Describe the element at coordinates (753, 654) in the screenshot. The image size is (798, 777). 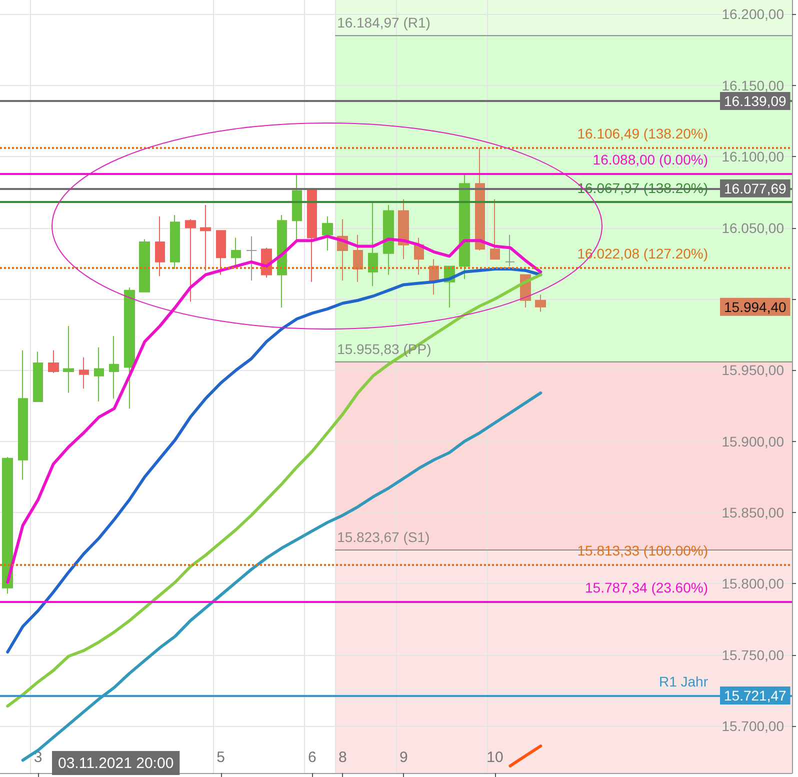
I see `y-tick-label: 15.750,00` at that location.